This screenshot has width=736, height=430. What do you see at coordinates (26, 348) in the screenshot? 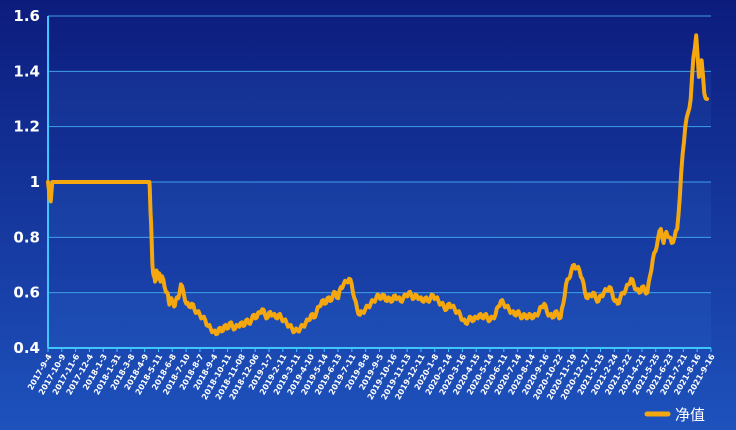
I see `y-tick-label: 0.4` at bounding box center [26, 348].